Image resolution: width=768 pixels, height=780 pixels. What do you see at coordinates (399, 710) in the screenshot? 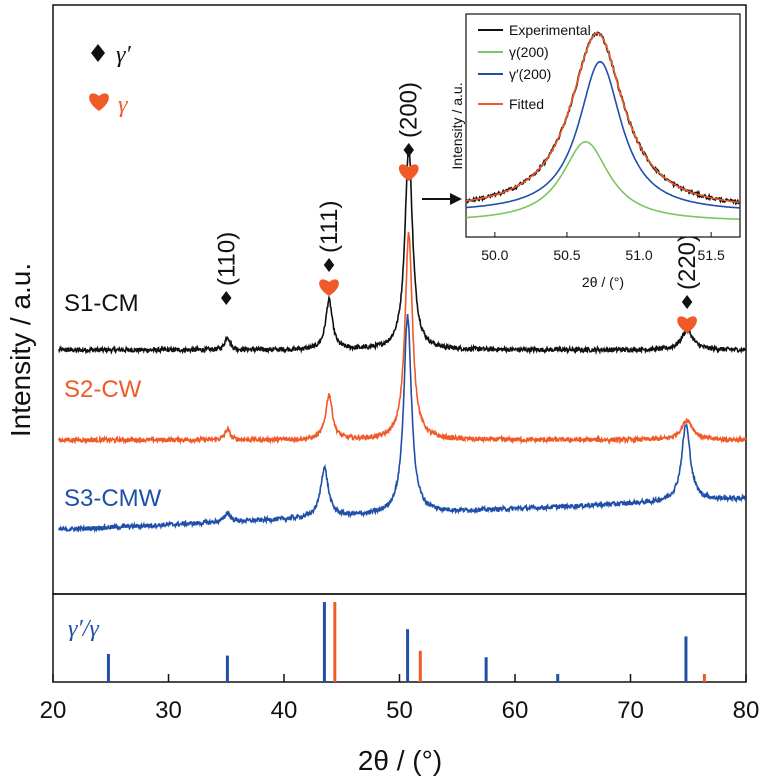
I see `x-tick-label-3: 50` at bounding box center [399, 710].